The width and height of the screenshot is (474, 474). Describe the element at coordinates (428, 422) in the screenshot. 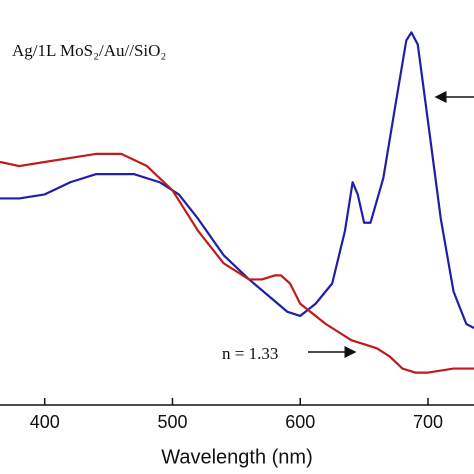

I see `x-tick-label: 700` at that location.